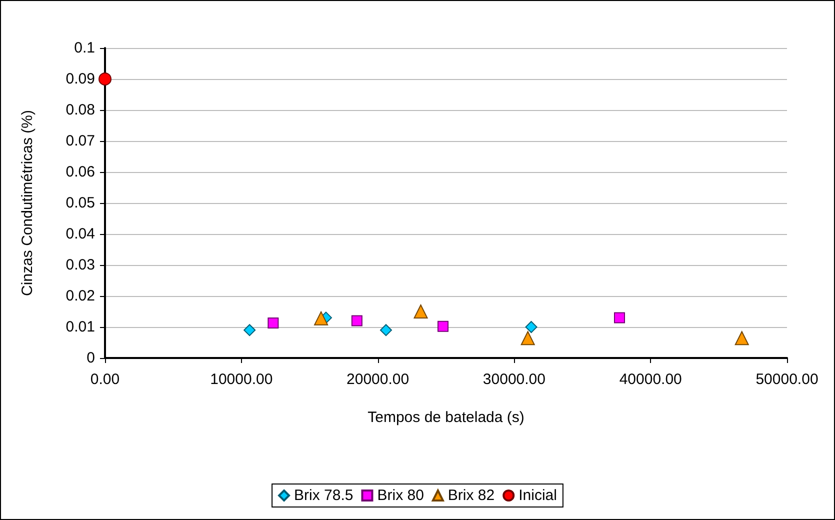 This screenshot has height=520, width=835. Describe the element at coordinates (80, 203) in the screenshot. I see `y-tick-label: 0.05` at that location.